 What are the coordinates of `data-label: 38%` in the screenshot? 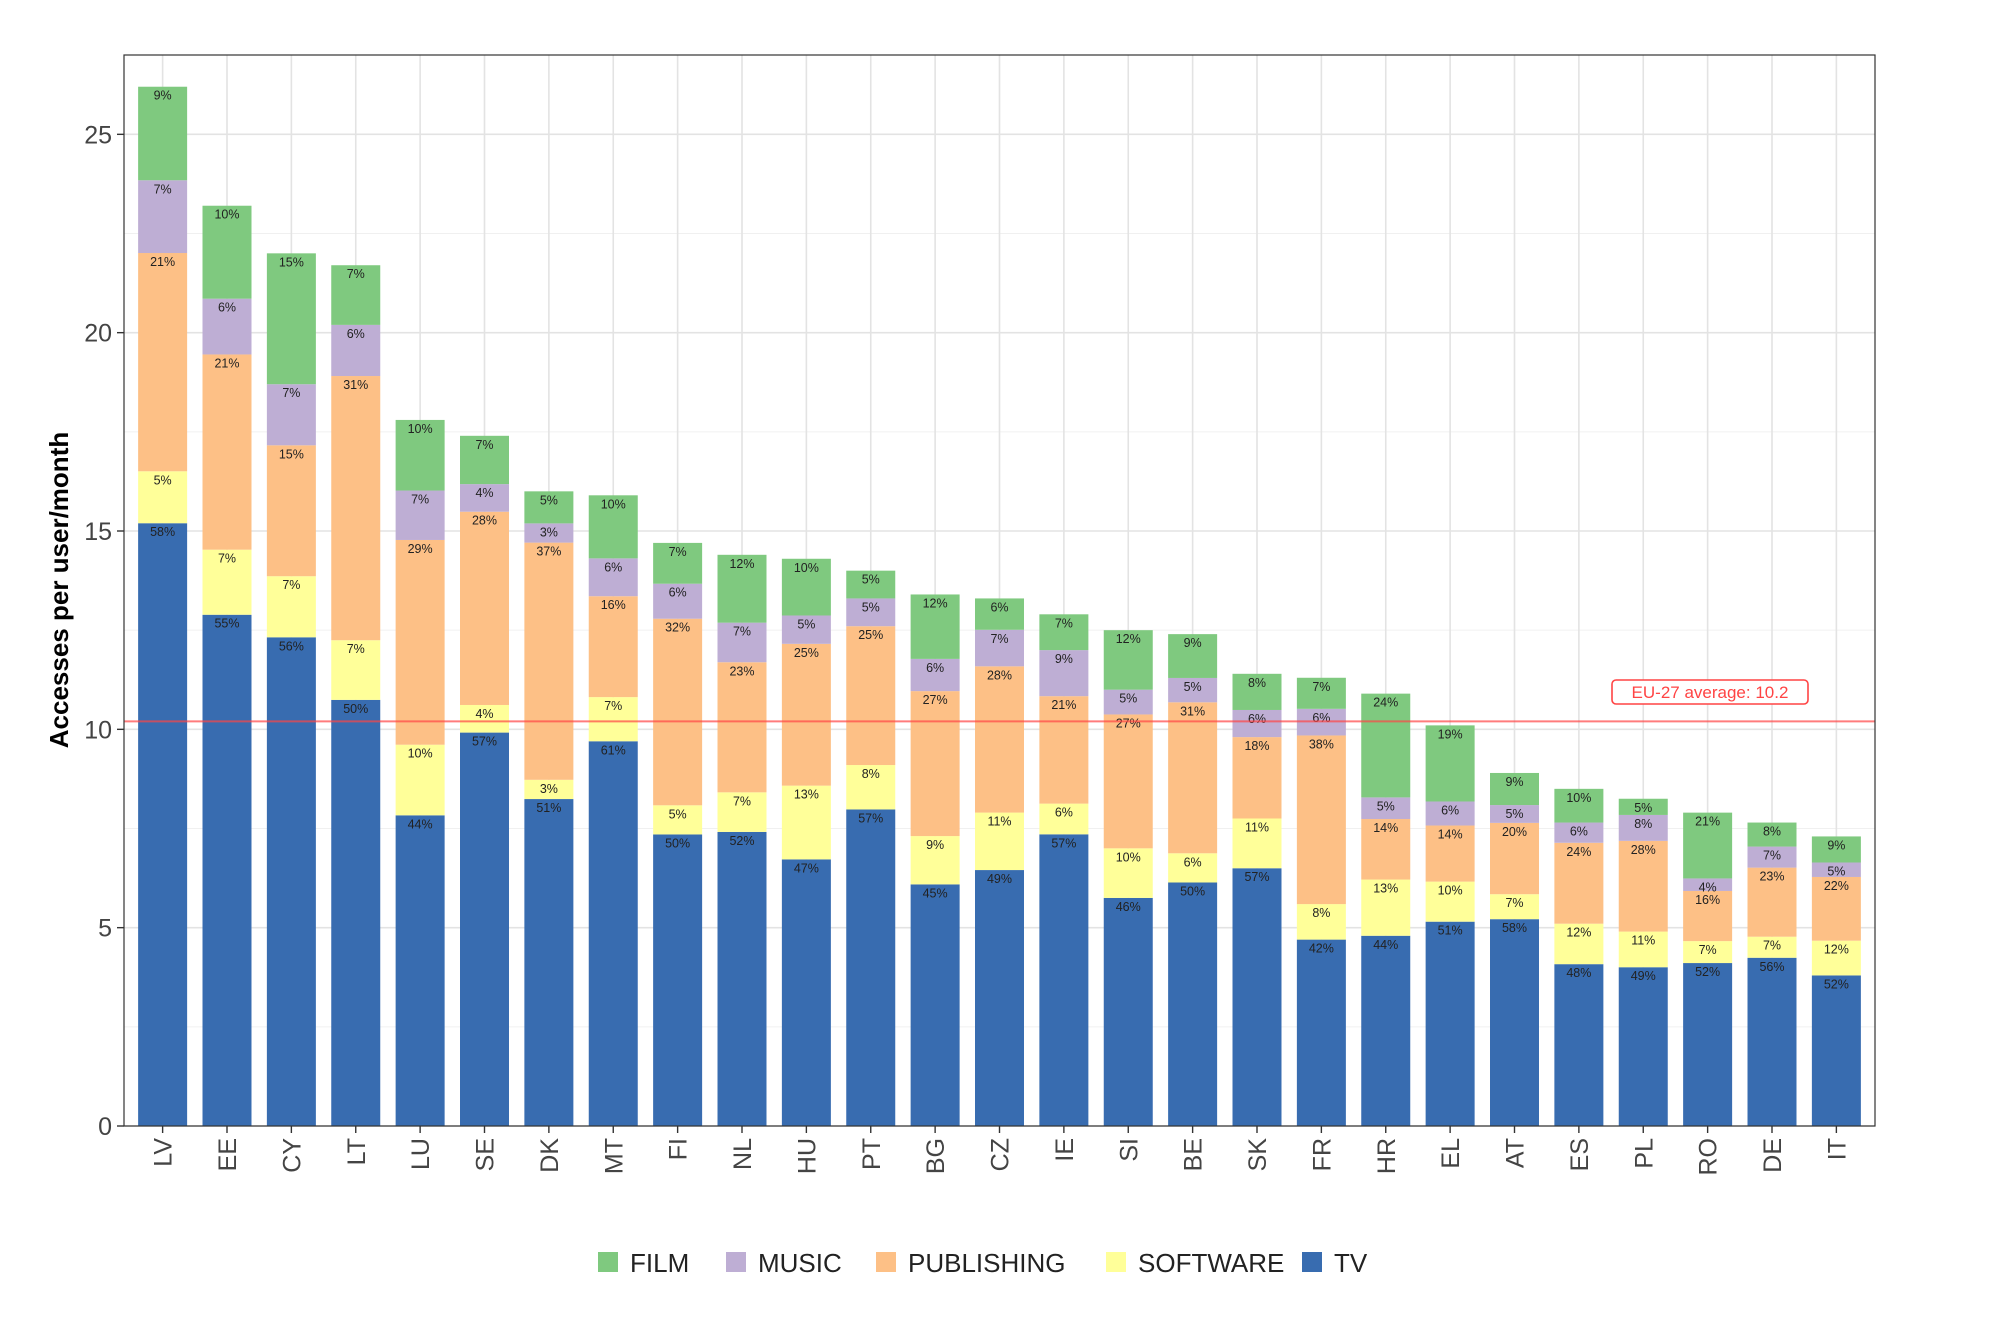 It's located at (1321, 744).